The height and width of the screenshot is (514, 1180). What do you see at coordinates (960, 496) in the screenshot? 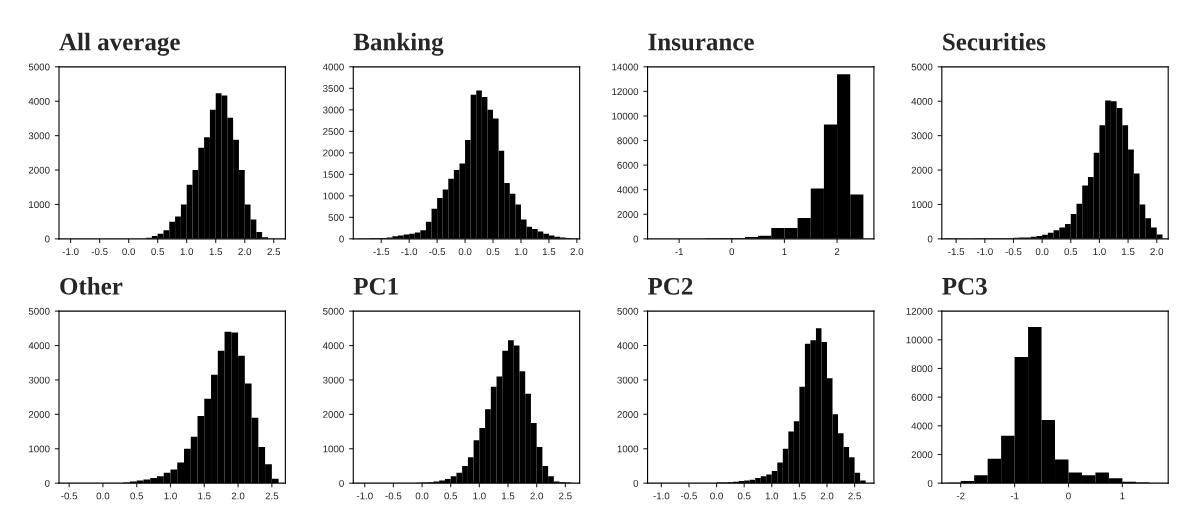
I see `x-tick-label: -2` at bounding box center [960, 496].